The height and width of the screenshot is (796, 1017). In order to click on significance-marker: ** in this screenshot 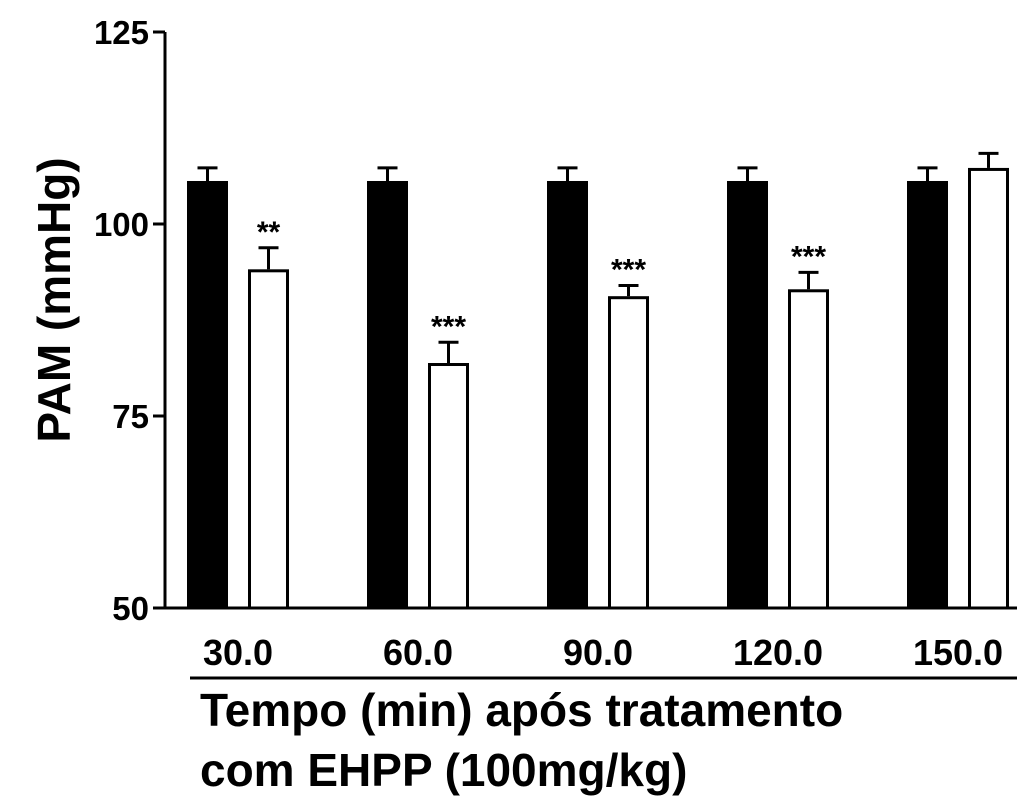, I will do `click(269, 232)`.